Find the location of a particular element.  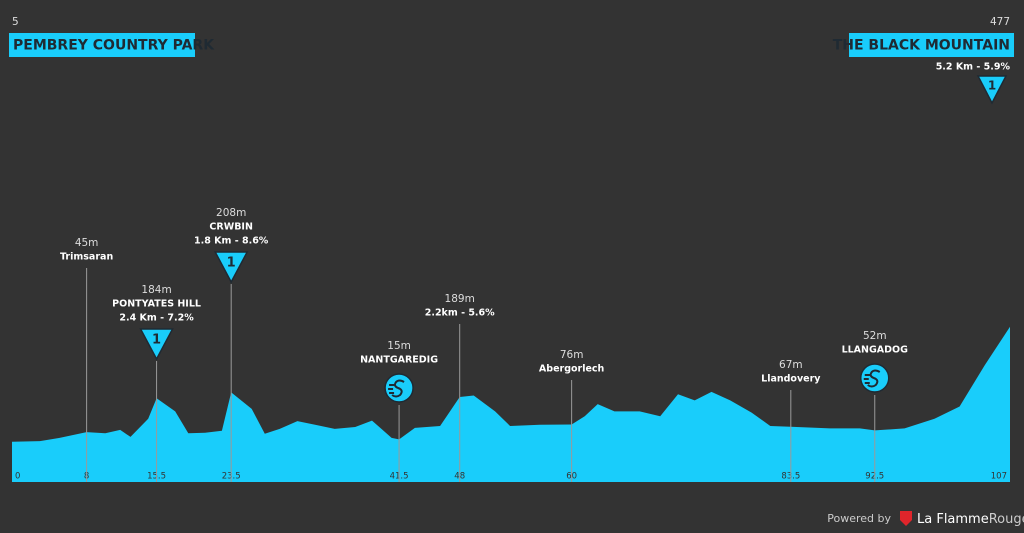

elevation-label: 76m is located at coordinates (572, 355).